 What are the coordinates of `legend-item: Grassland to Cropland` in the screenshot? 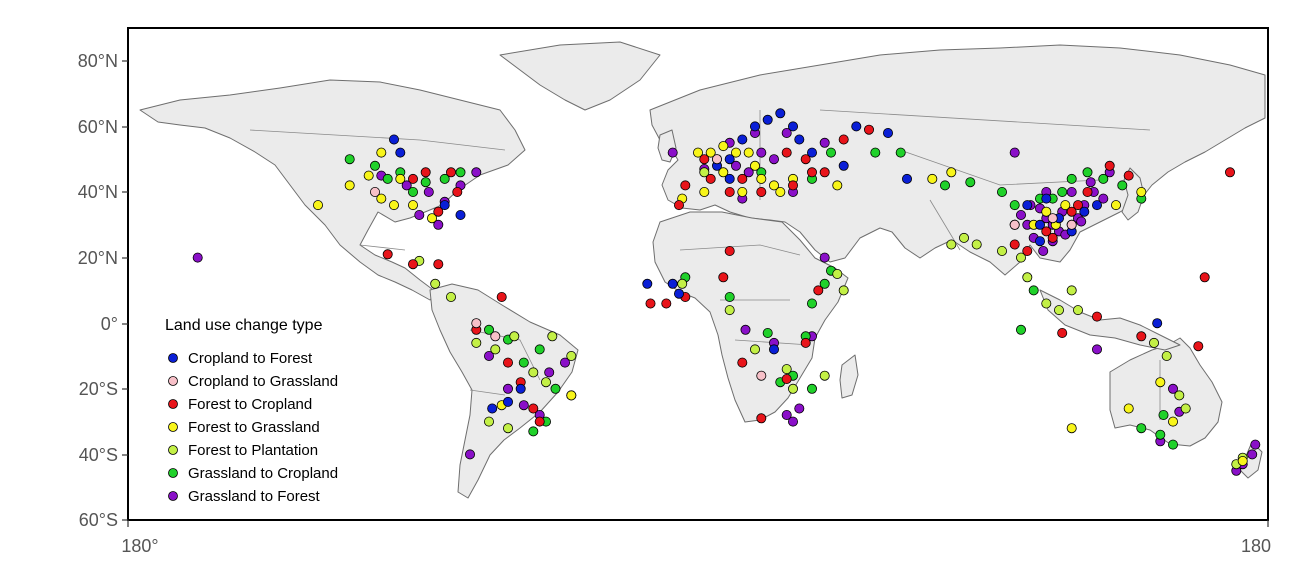 It's located at (253, 473).